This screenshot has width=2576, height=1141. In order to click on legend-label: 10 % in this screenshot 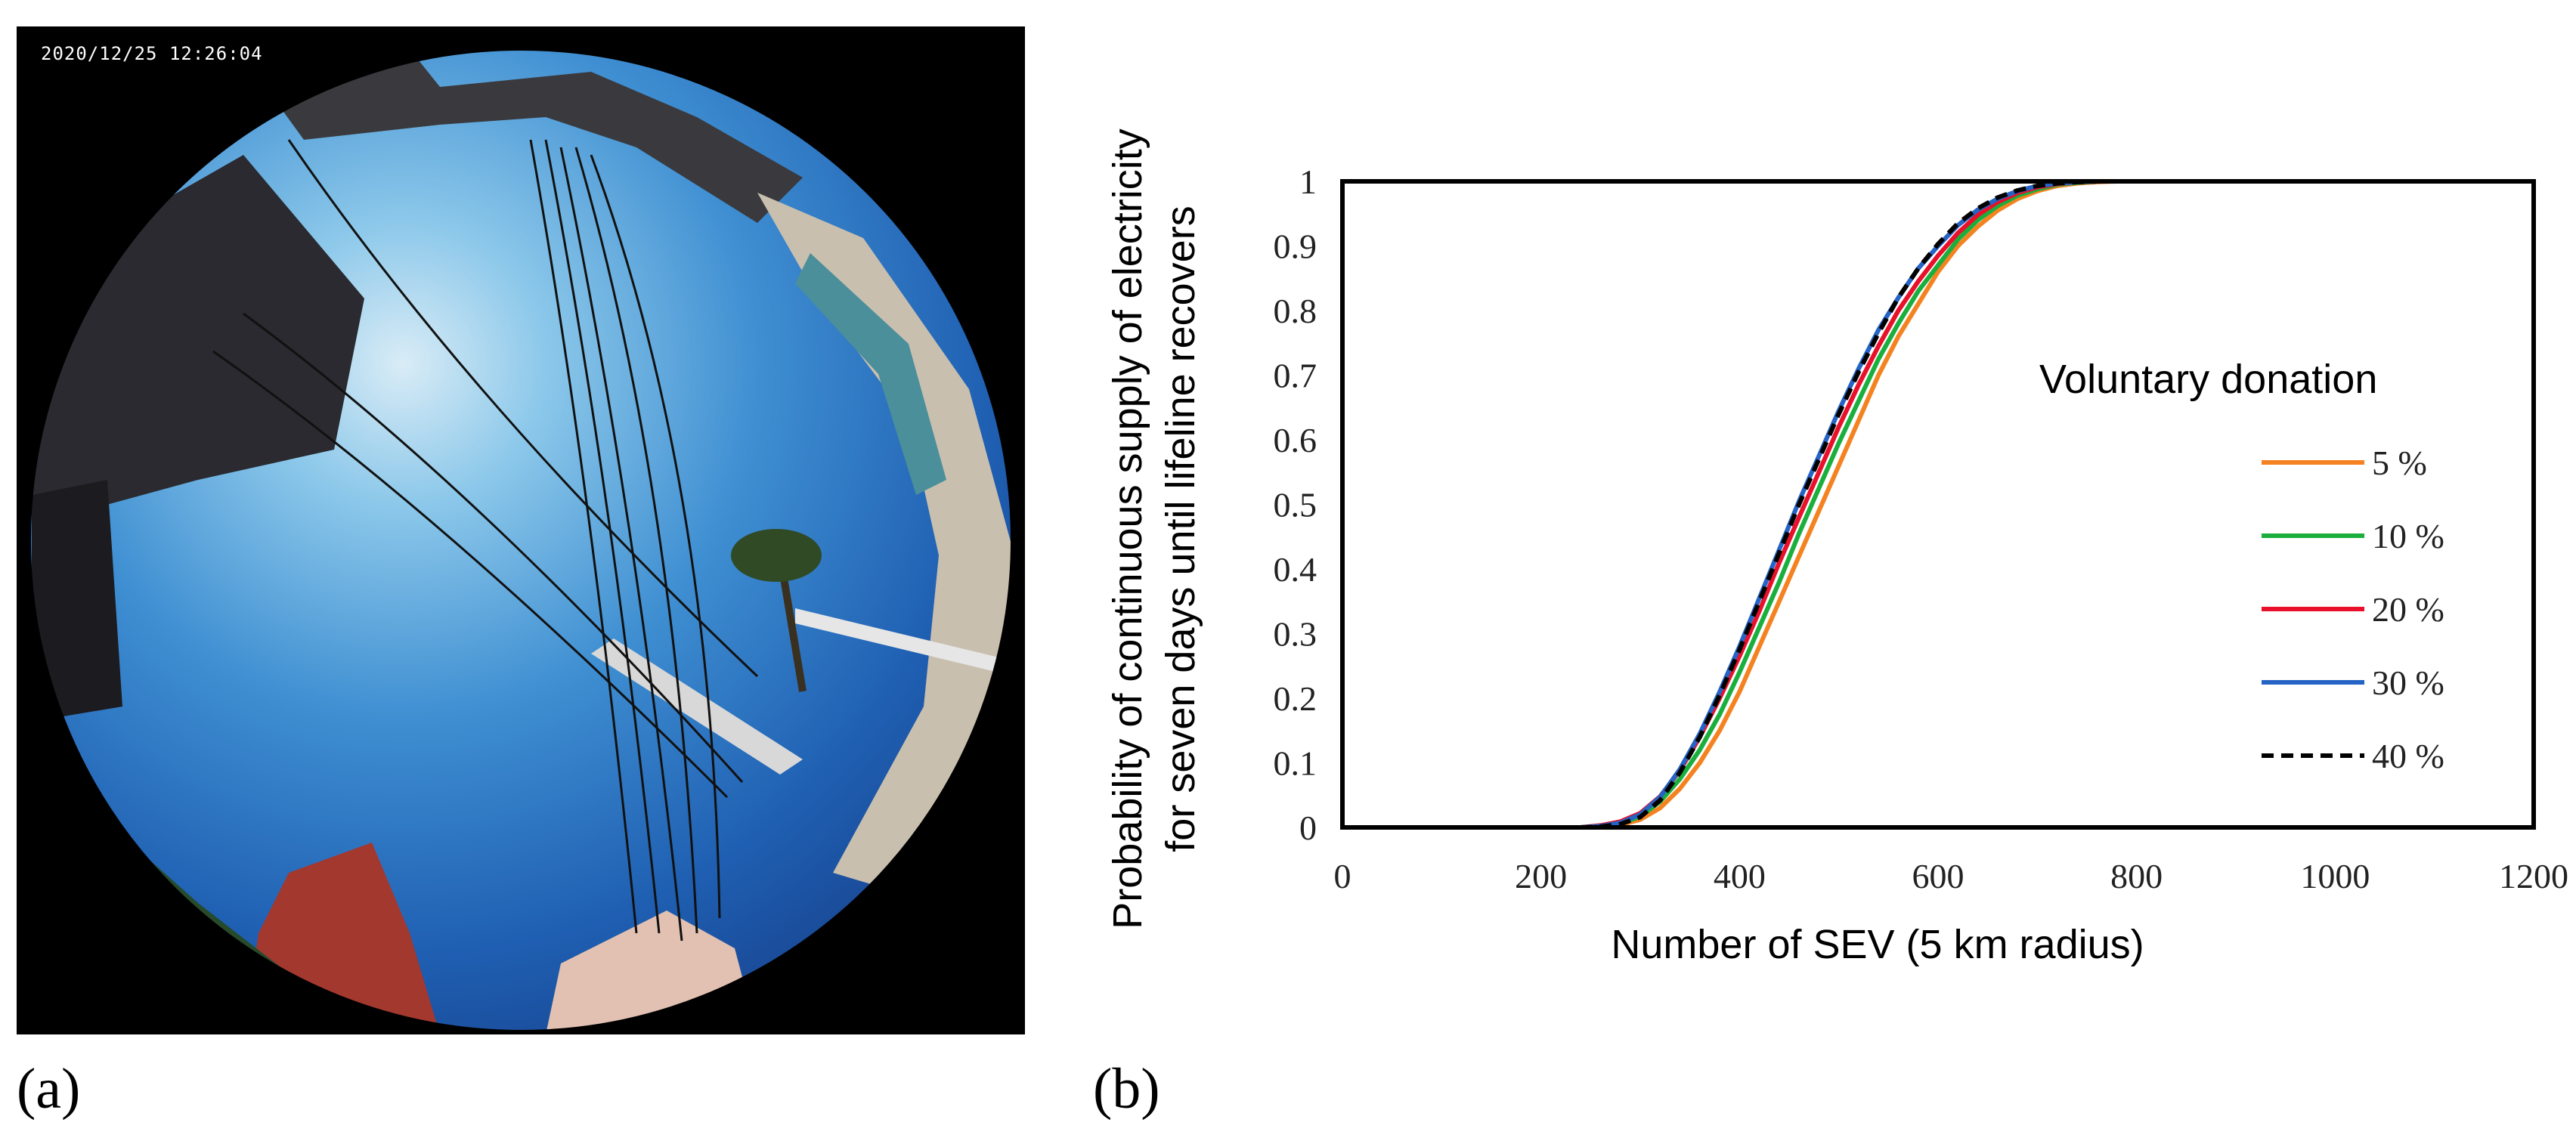, I will do `click(2408, 536)`.